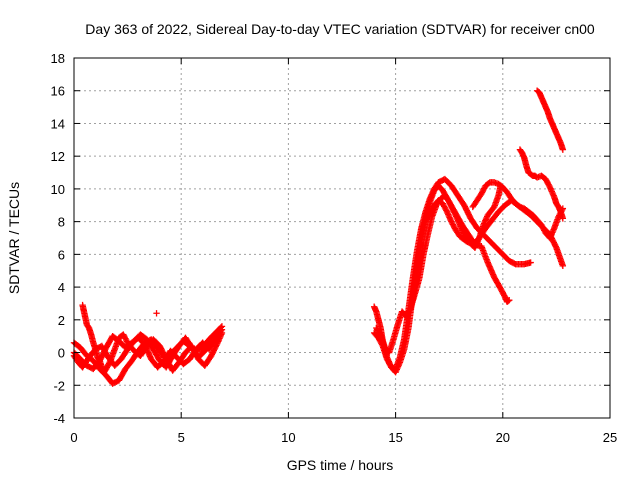  Describe the element at coordinates (73, 437) in the screenshot. I see `x-tick-label: 0` at that location.